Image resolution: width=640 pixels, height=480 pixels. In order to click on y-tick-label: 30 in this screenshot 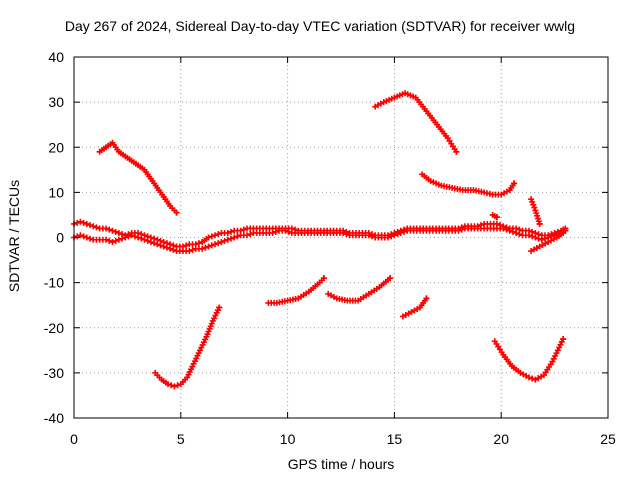, I will do `click(56, 102)`.